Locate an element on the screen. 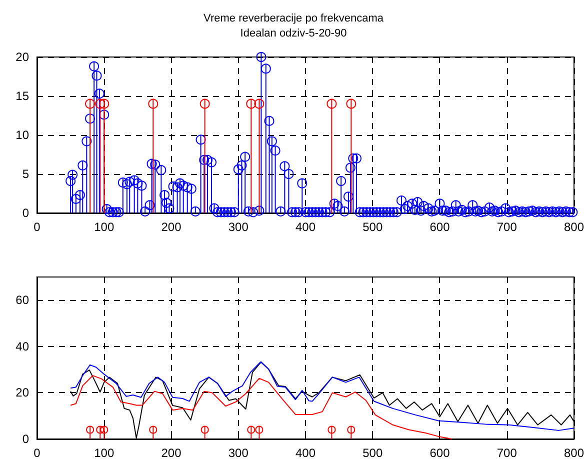 This screenshot has width=587, height=459. y-tick-label: 10 is located at coordinates (23, 135).